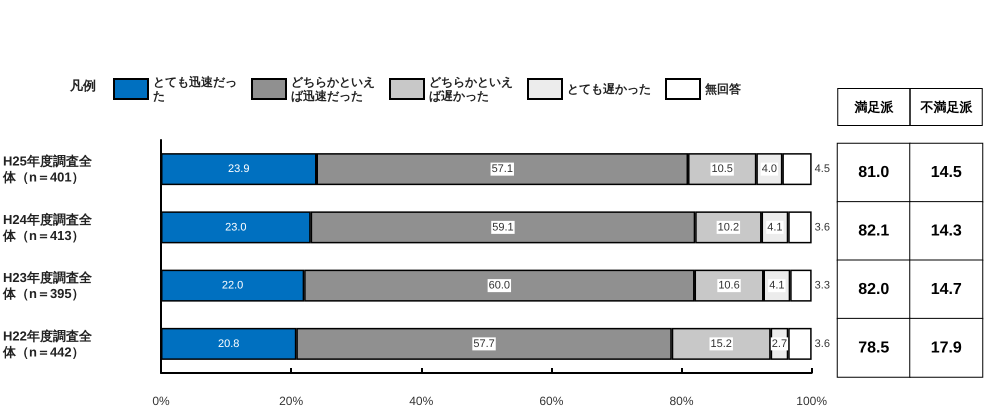 The height and width of the screenshot is (419, 985). What do you see at coordinates (946, 107) in the screenshot?
I see `x-tick-label: 不満足派` at bounding box center [946, 107].